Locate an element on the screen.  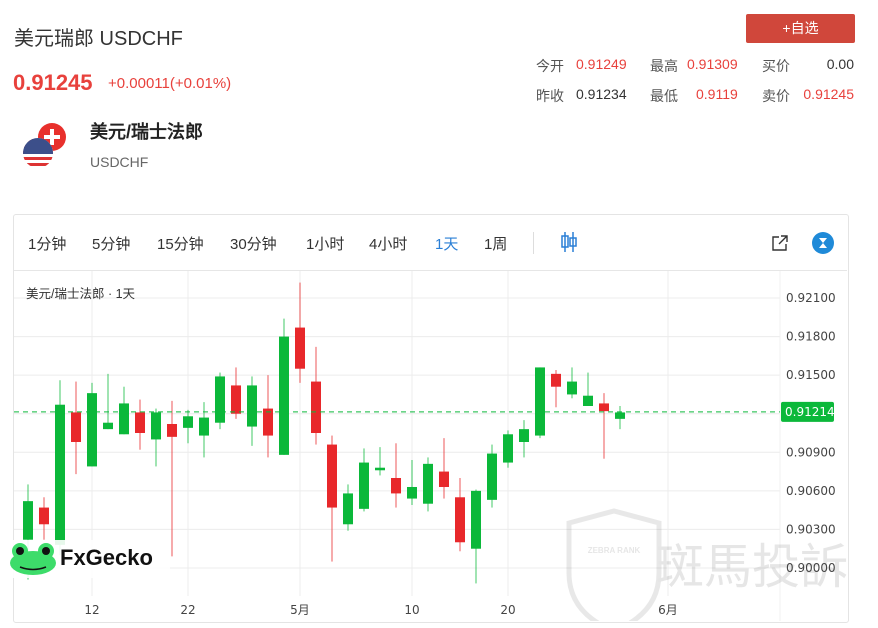
tab-15min: 15分钟 is located at coordinates (180, 244).